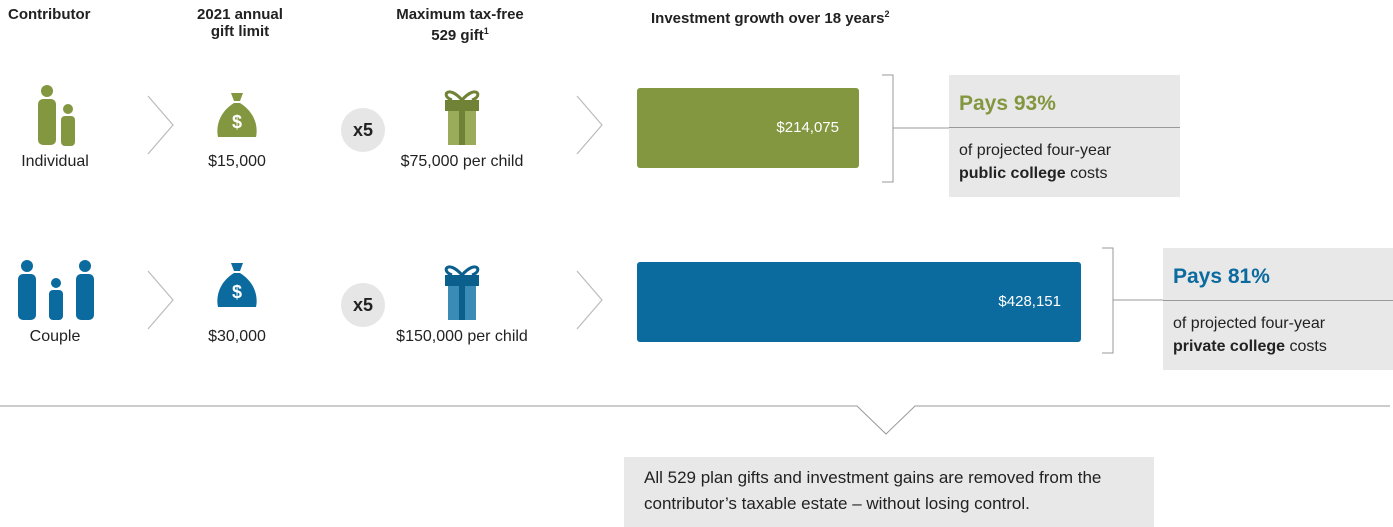 This screenshot has height=527, width=1393. I want to click on chevrons, so click(375, 212).